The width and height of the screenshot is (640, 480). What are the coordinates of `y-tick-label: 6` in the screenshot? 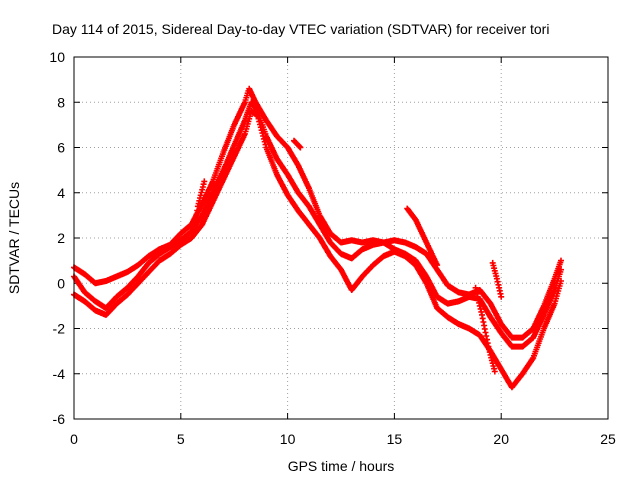 It's located at (61, 148).